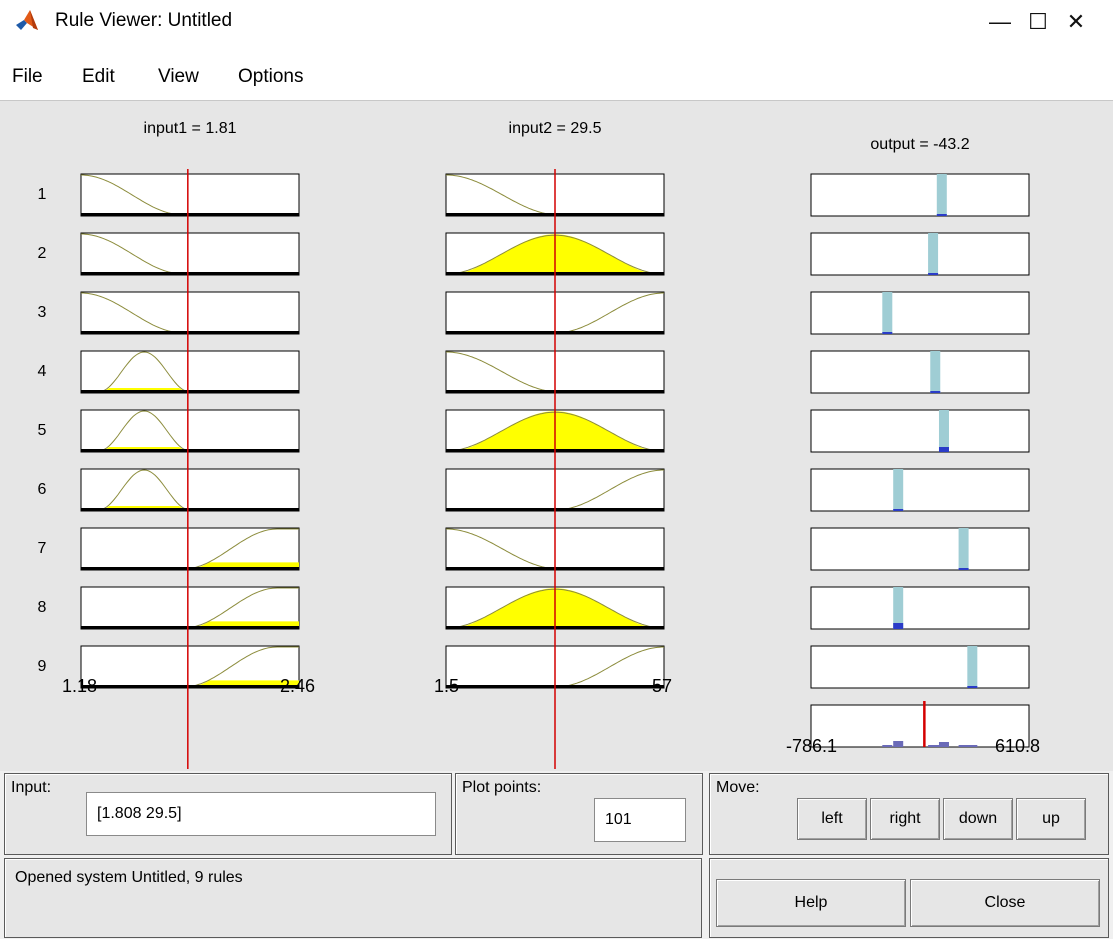  What do you see at coordinates (190, 128) in the screenshot?
I see `input1-label: input1 = 1.81` at bounding box center [190, 128].